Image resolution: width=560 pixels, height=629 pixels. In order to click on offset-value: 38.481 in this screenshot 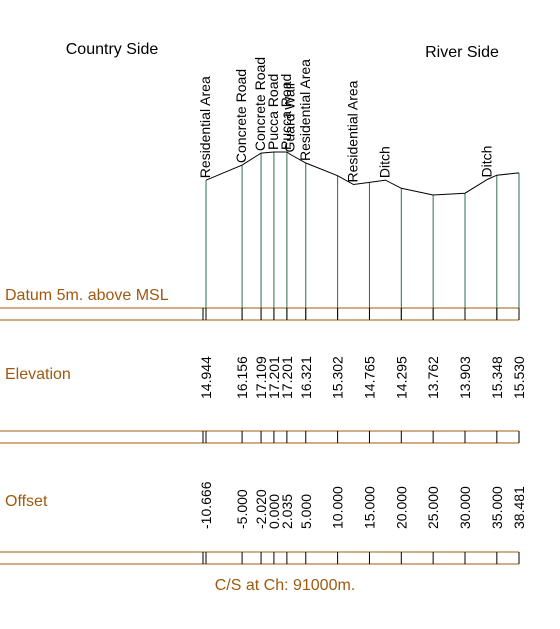, I will do `click(519, 507)`.